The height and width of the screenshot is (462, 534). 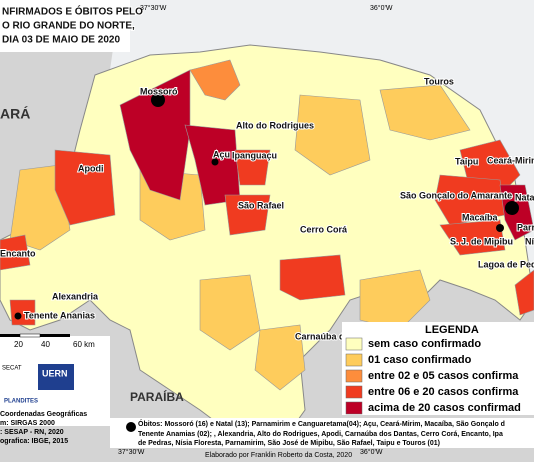 What do you see at coordinates (75, 296) in the screenshot?
I see `place-label: Alexandria` at bounding box center [75, 296].